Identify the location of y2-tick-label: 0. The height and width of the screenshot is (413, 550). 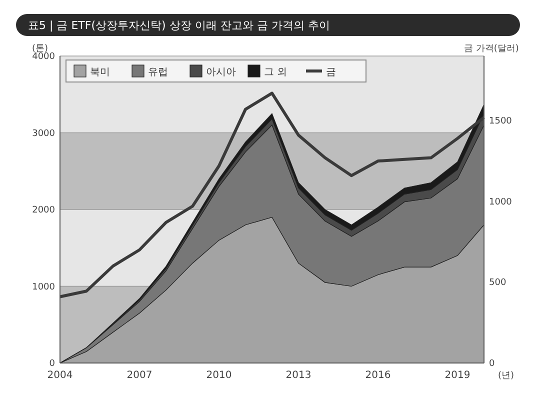
(492, 364).